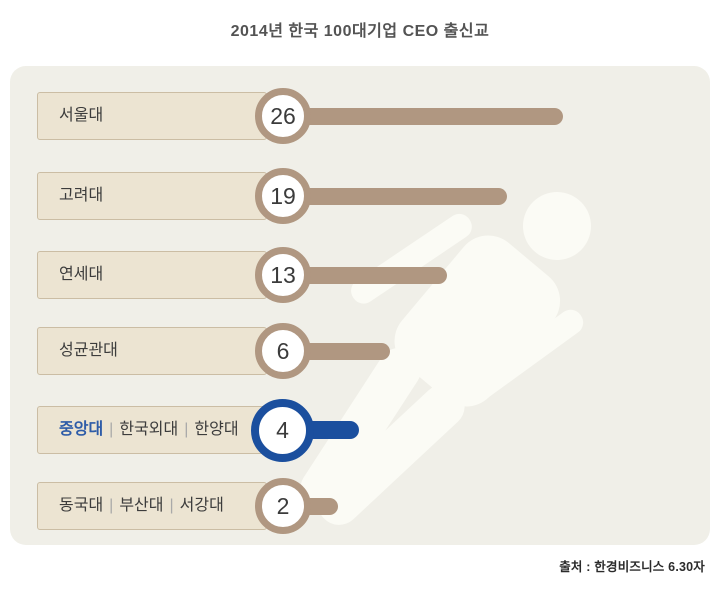 The width and height of the screenshot is (720, 605). What do you see at coordinates (201, 505) in the screenshot?
I see `category-label: 서강대` at bounding box center [201, 505].